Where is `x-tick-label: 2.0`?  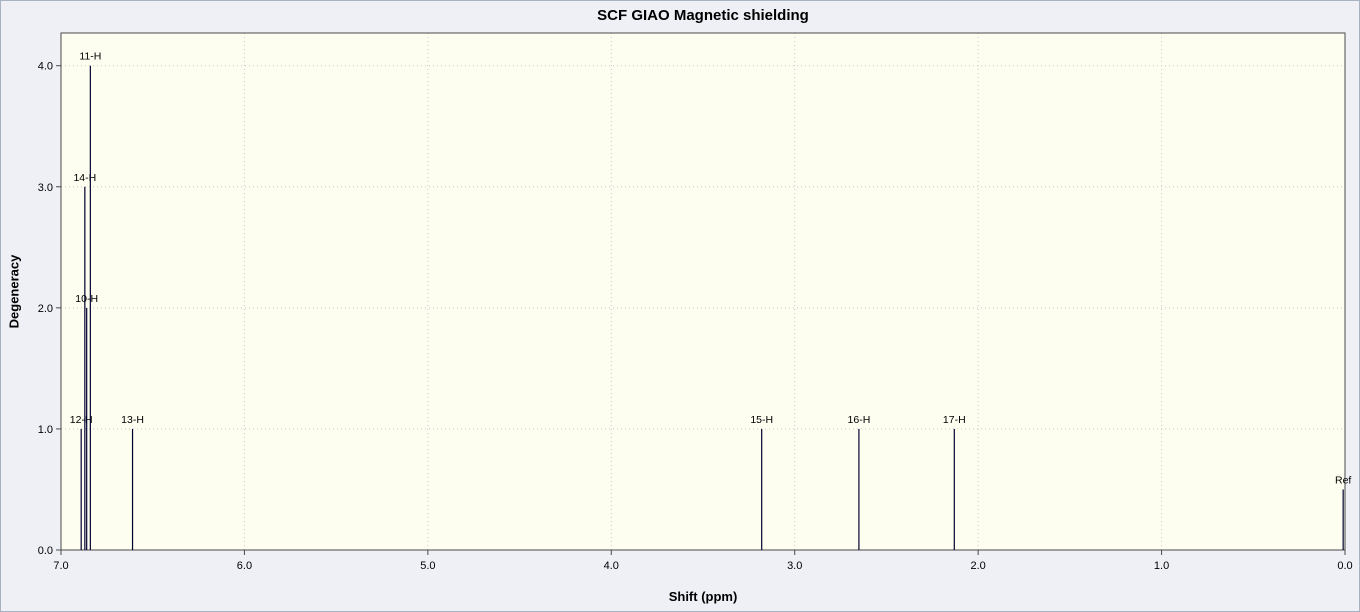
x-tick-label: 2.0 is located at coordinates (977, 566).